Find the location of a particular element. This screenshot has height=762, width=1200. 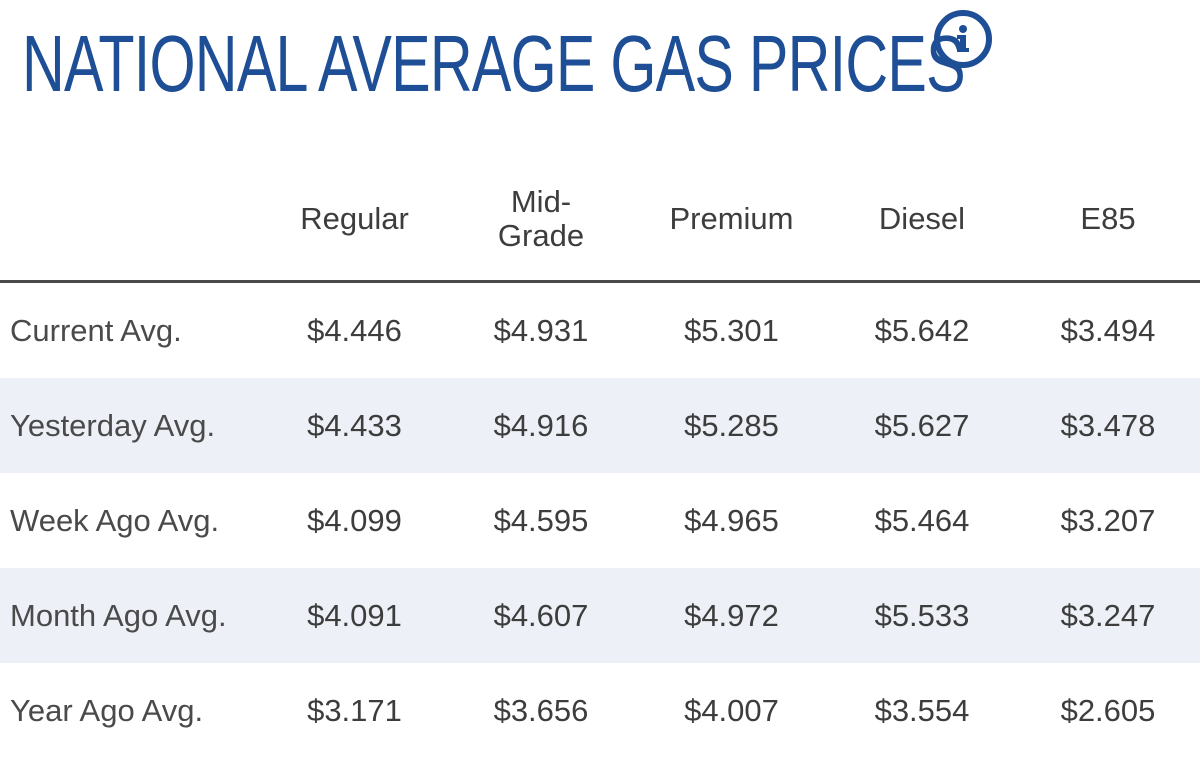

price-cell: $5.301 is located at coordinates (731, 330).